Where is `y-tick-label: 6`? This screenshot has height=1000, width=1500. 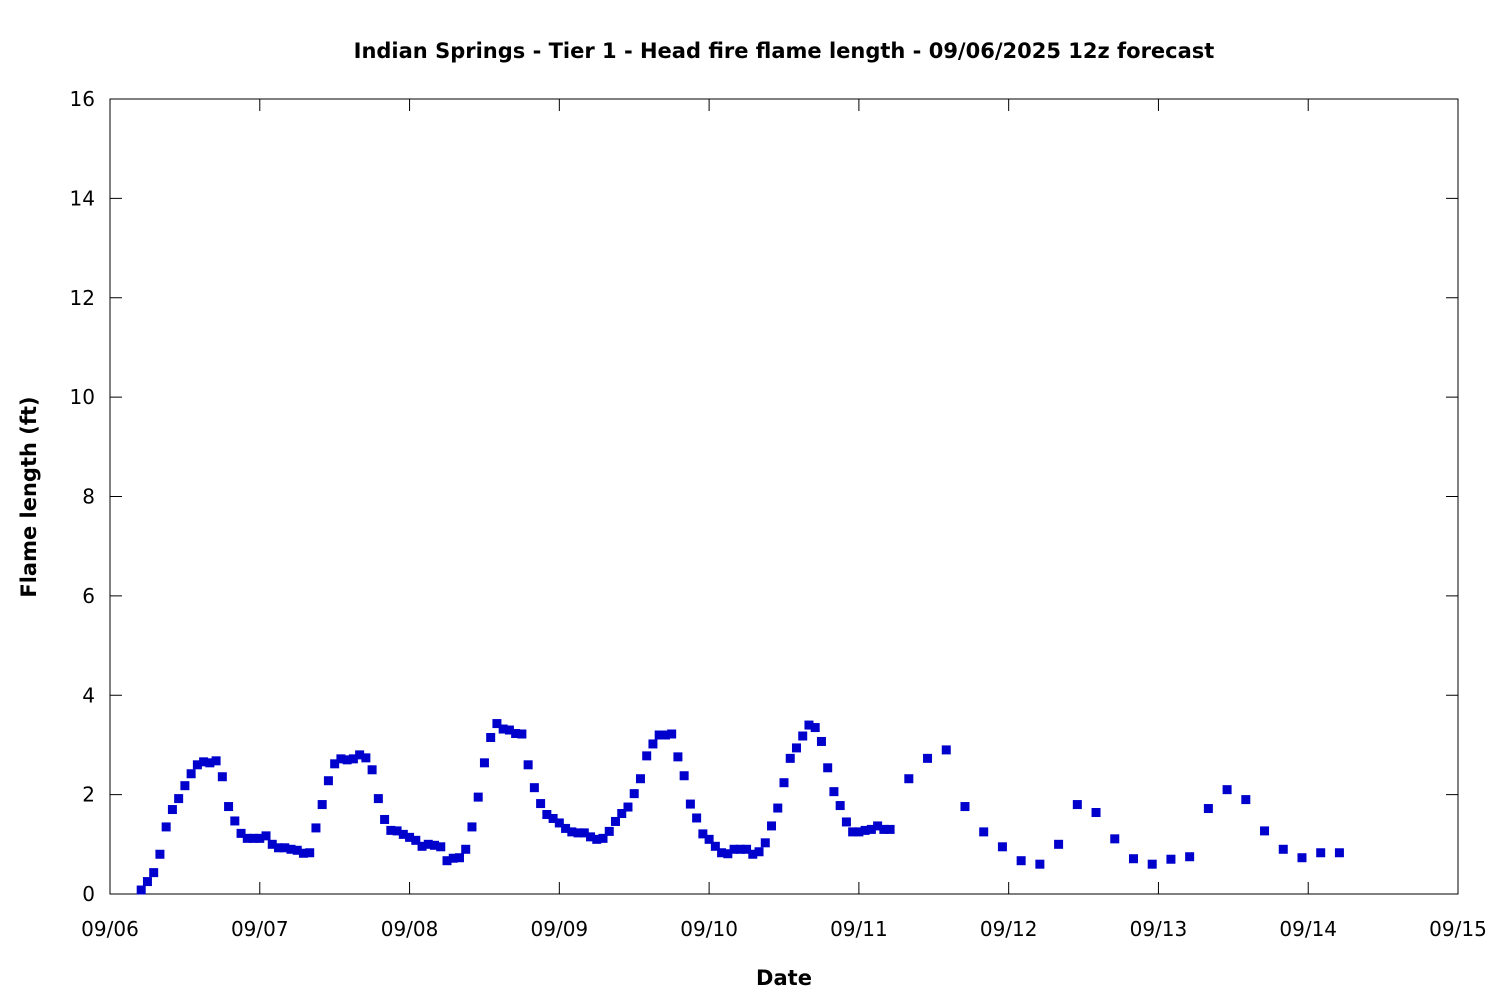 y-tick-label: 6 is located at coordinates (88, 596).